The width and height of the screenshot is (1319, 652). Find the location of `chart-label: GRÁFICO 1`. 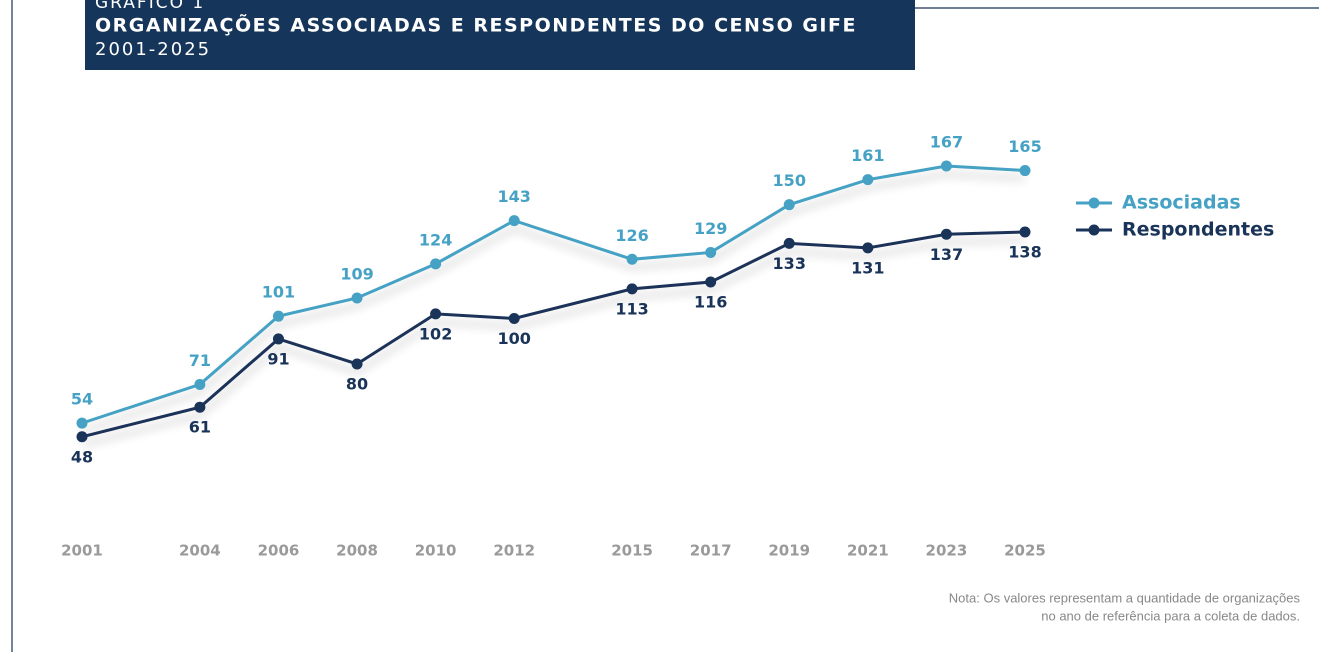

chart-label: GRÁFICO 1 is located at coordinates (150, 6).